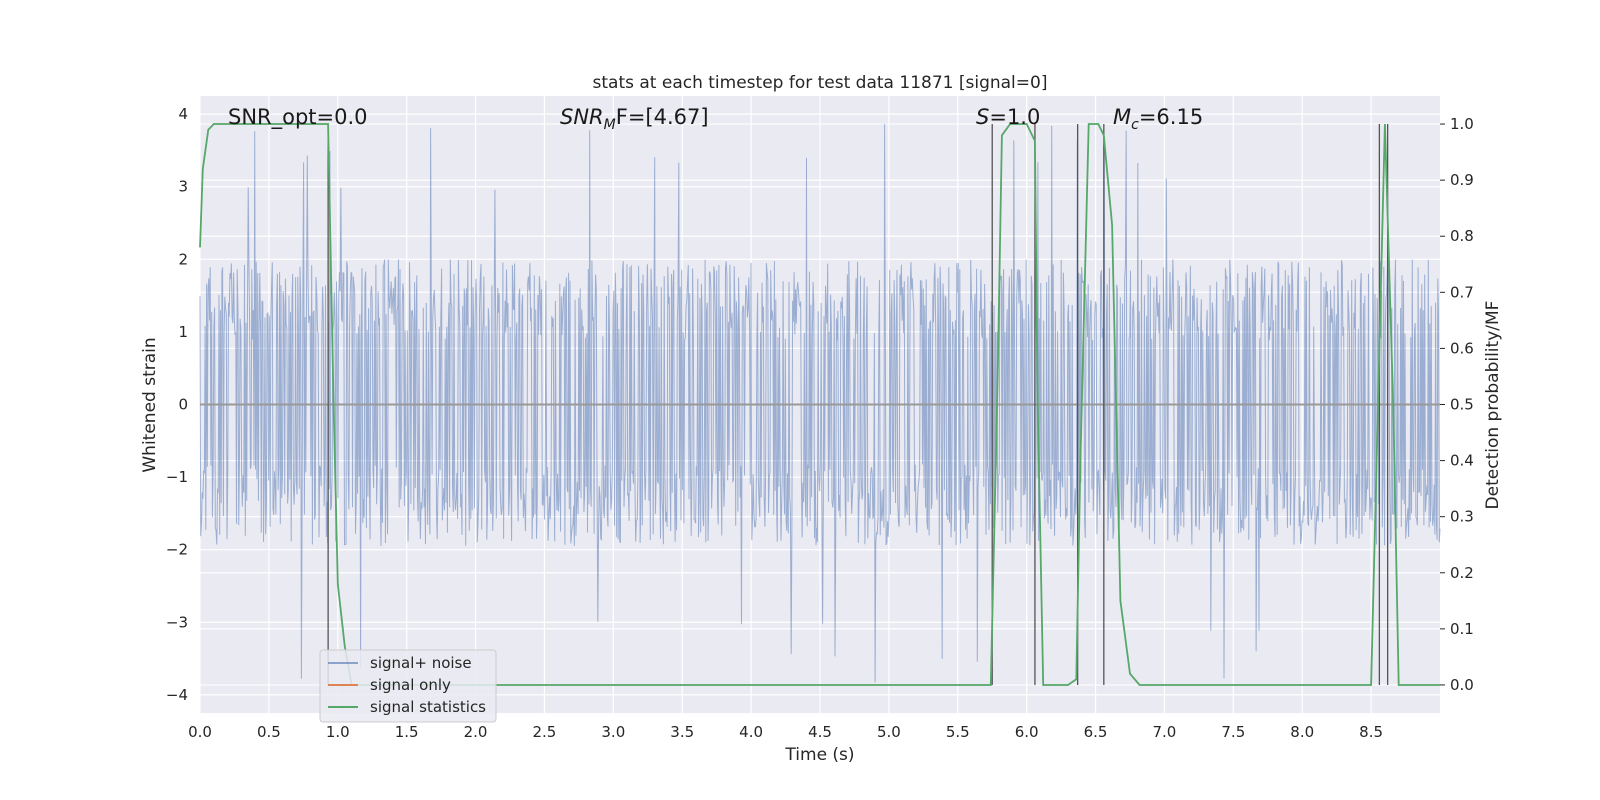 This screenshot has width=1600, height=800. I want to click on y2-tick-label: 1.0, so click(1462, 124).